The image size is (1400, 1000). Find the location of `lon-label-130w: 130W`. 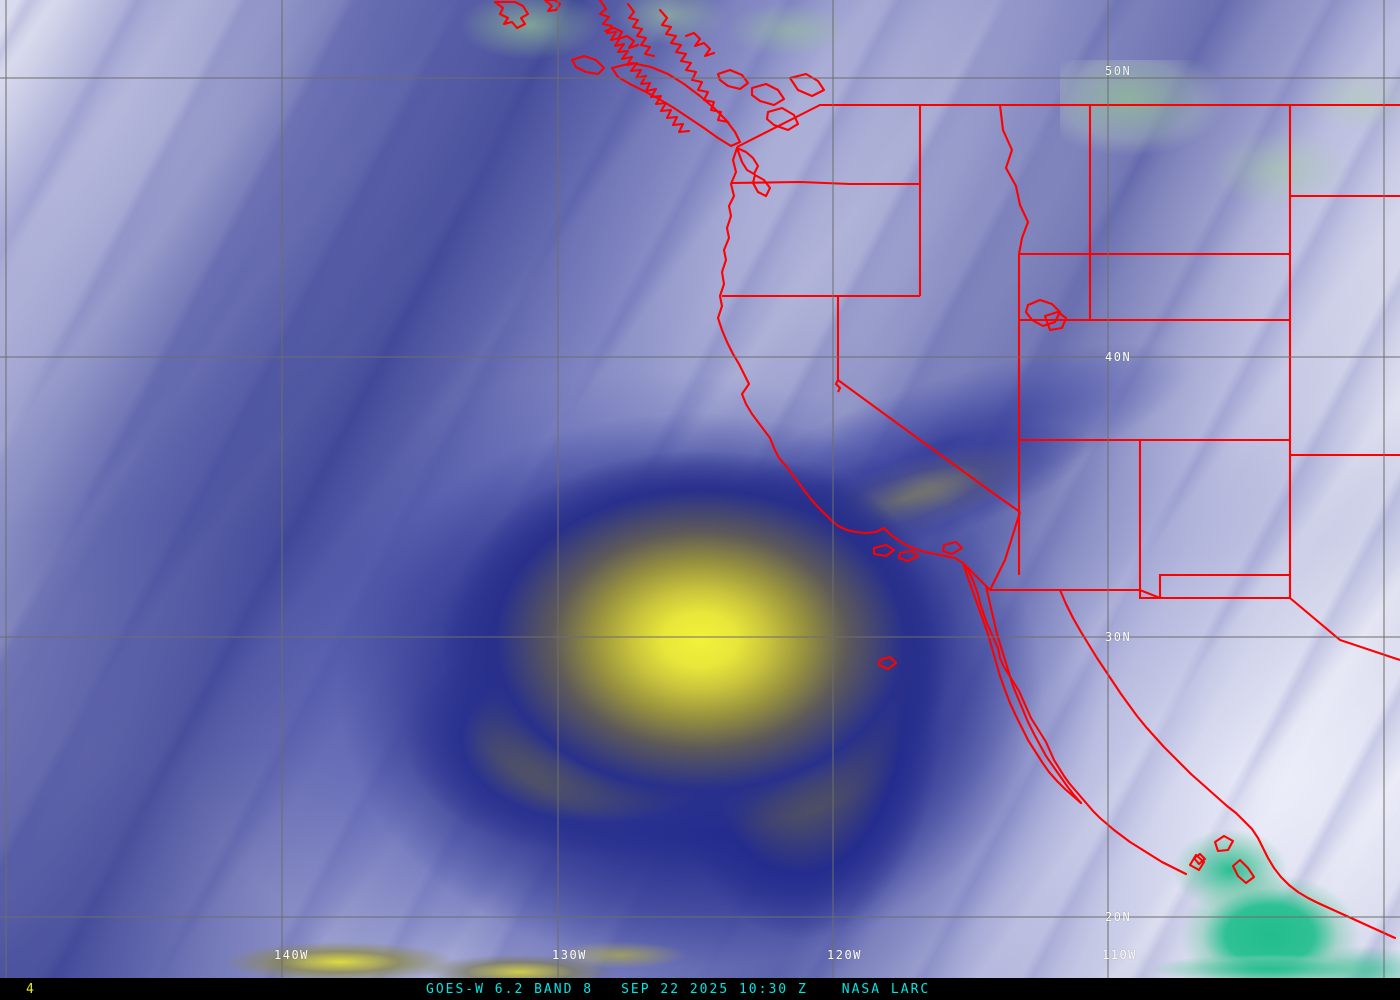

lon-label-130w: 130W is located at coordinates (569, 955).